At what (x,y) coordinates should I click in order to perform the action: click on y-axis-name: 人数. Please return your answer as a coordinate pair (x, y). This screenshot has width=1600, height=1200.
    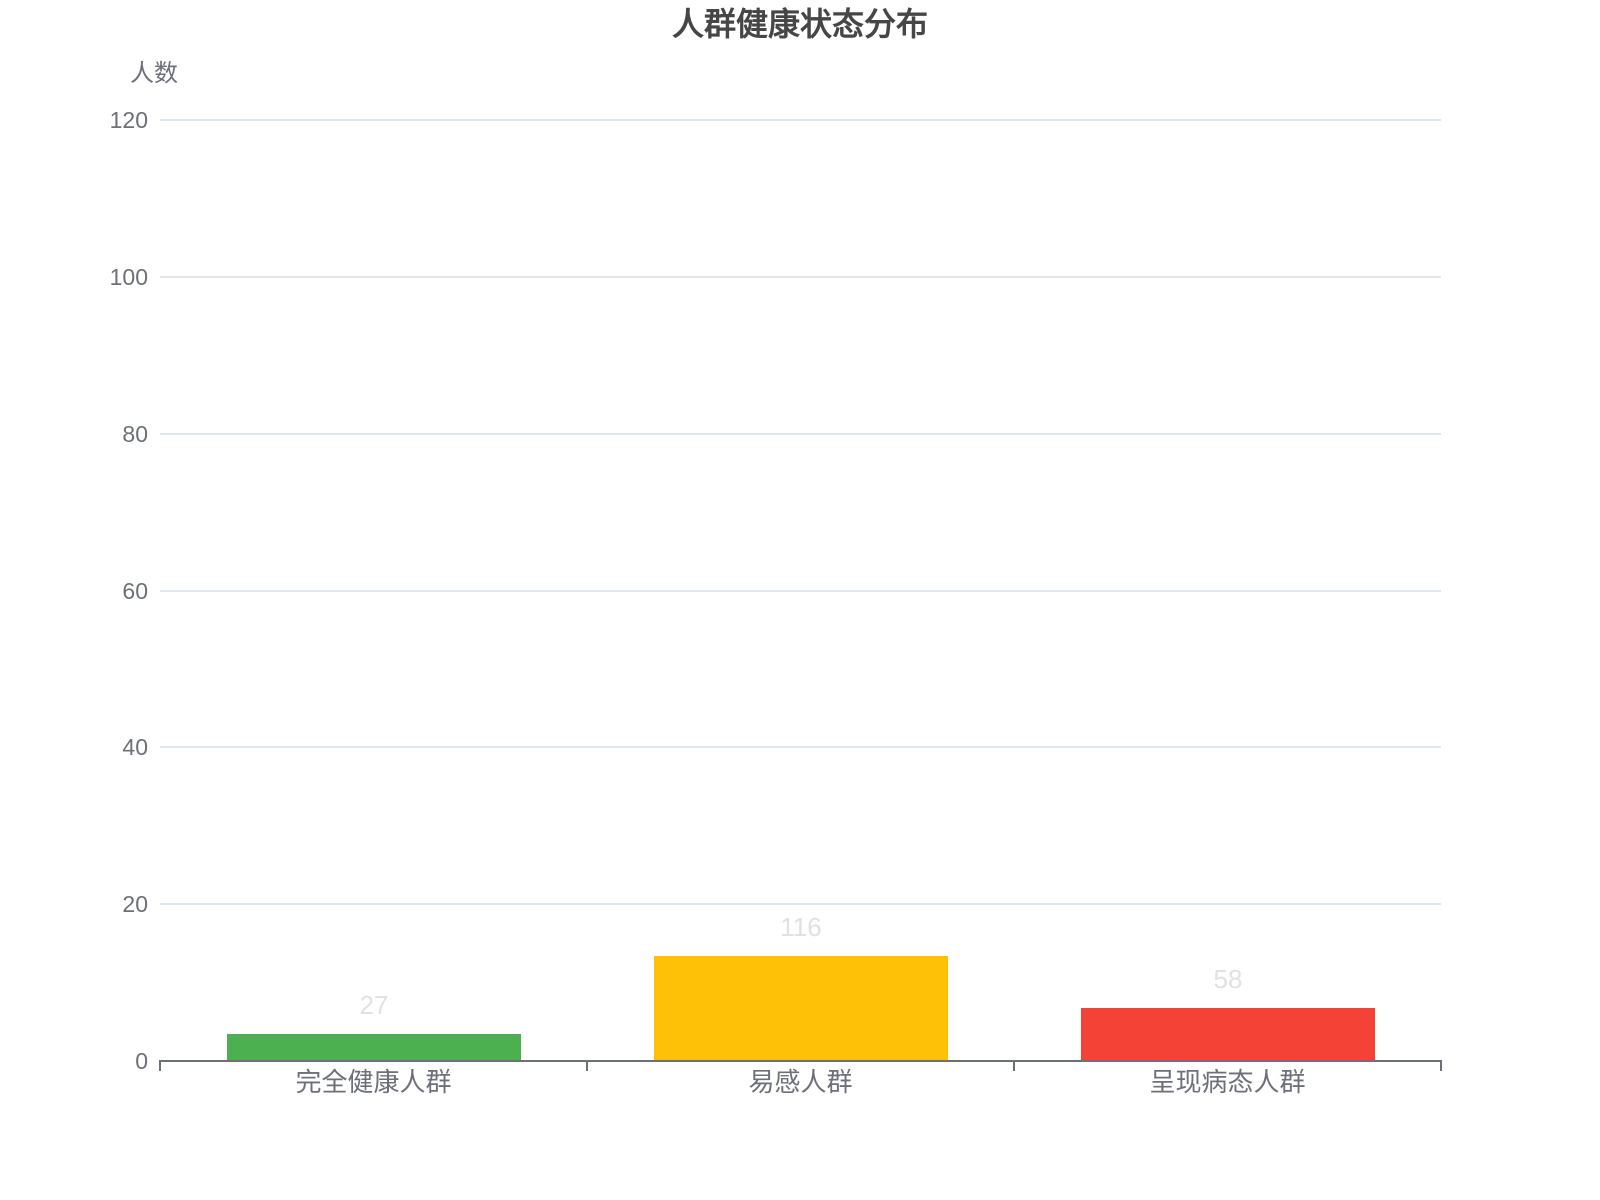
    Looking at the image, I should click on (154, 73).